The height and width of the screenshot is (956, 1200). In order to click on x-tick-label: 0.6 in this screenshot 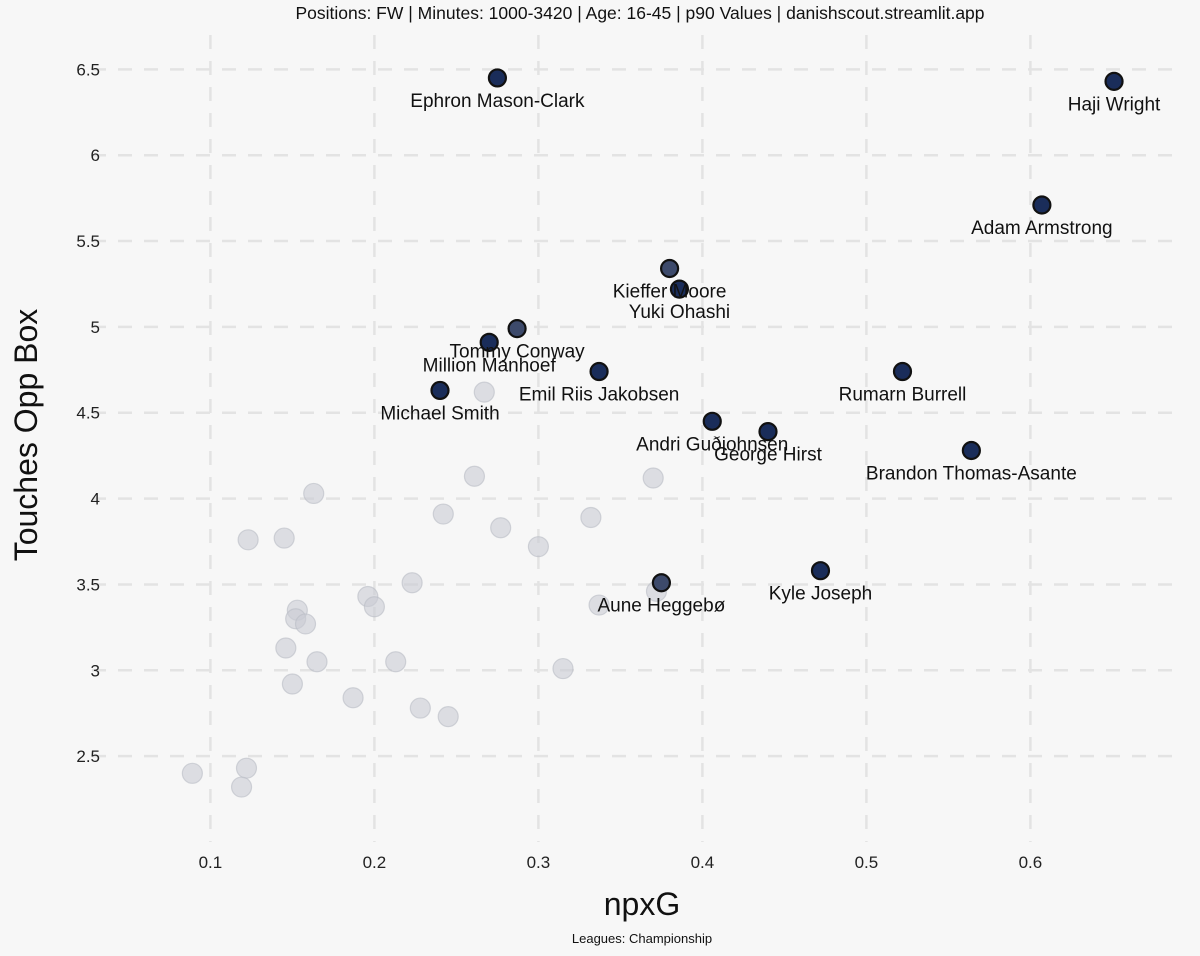, I will do `click(1031, 862)`.